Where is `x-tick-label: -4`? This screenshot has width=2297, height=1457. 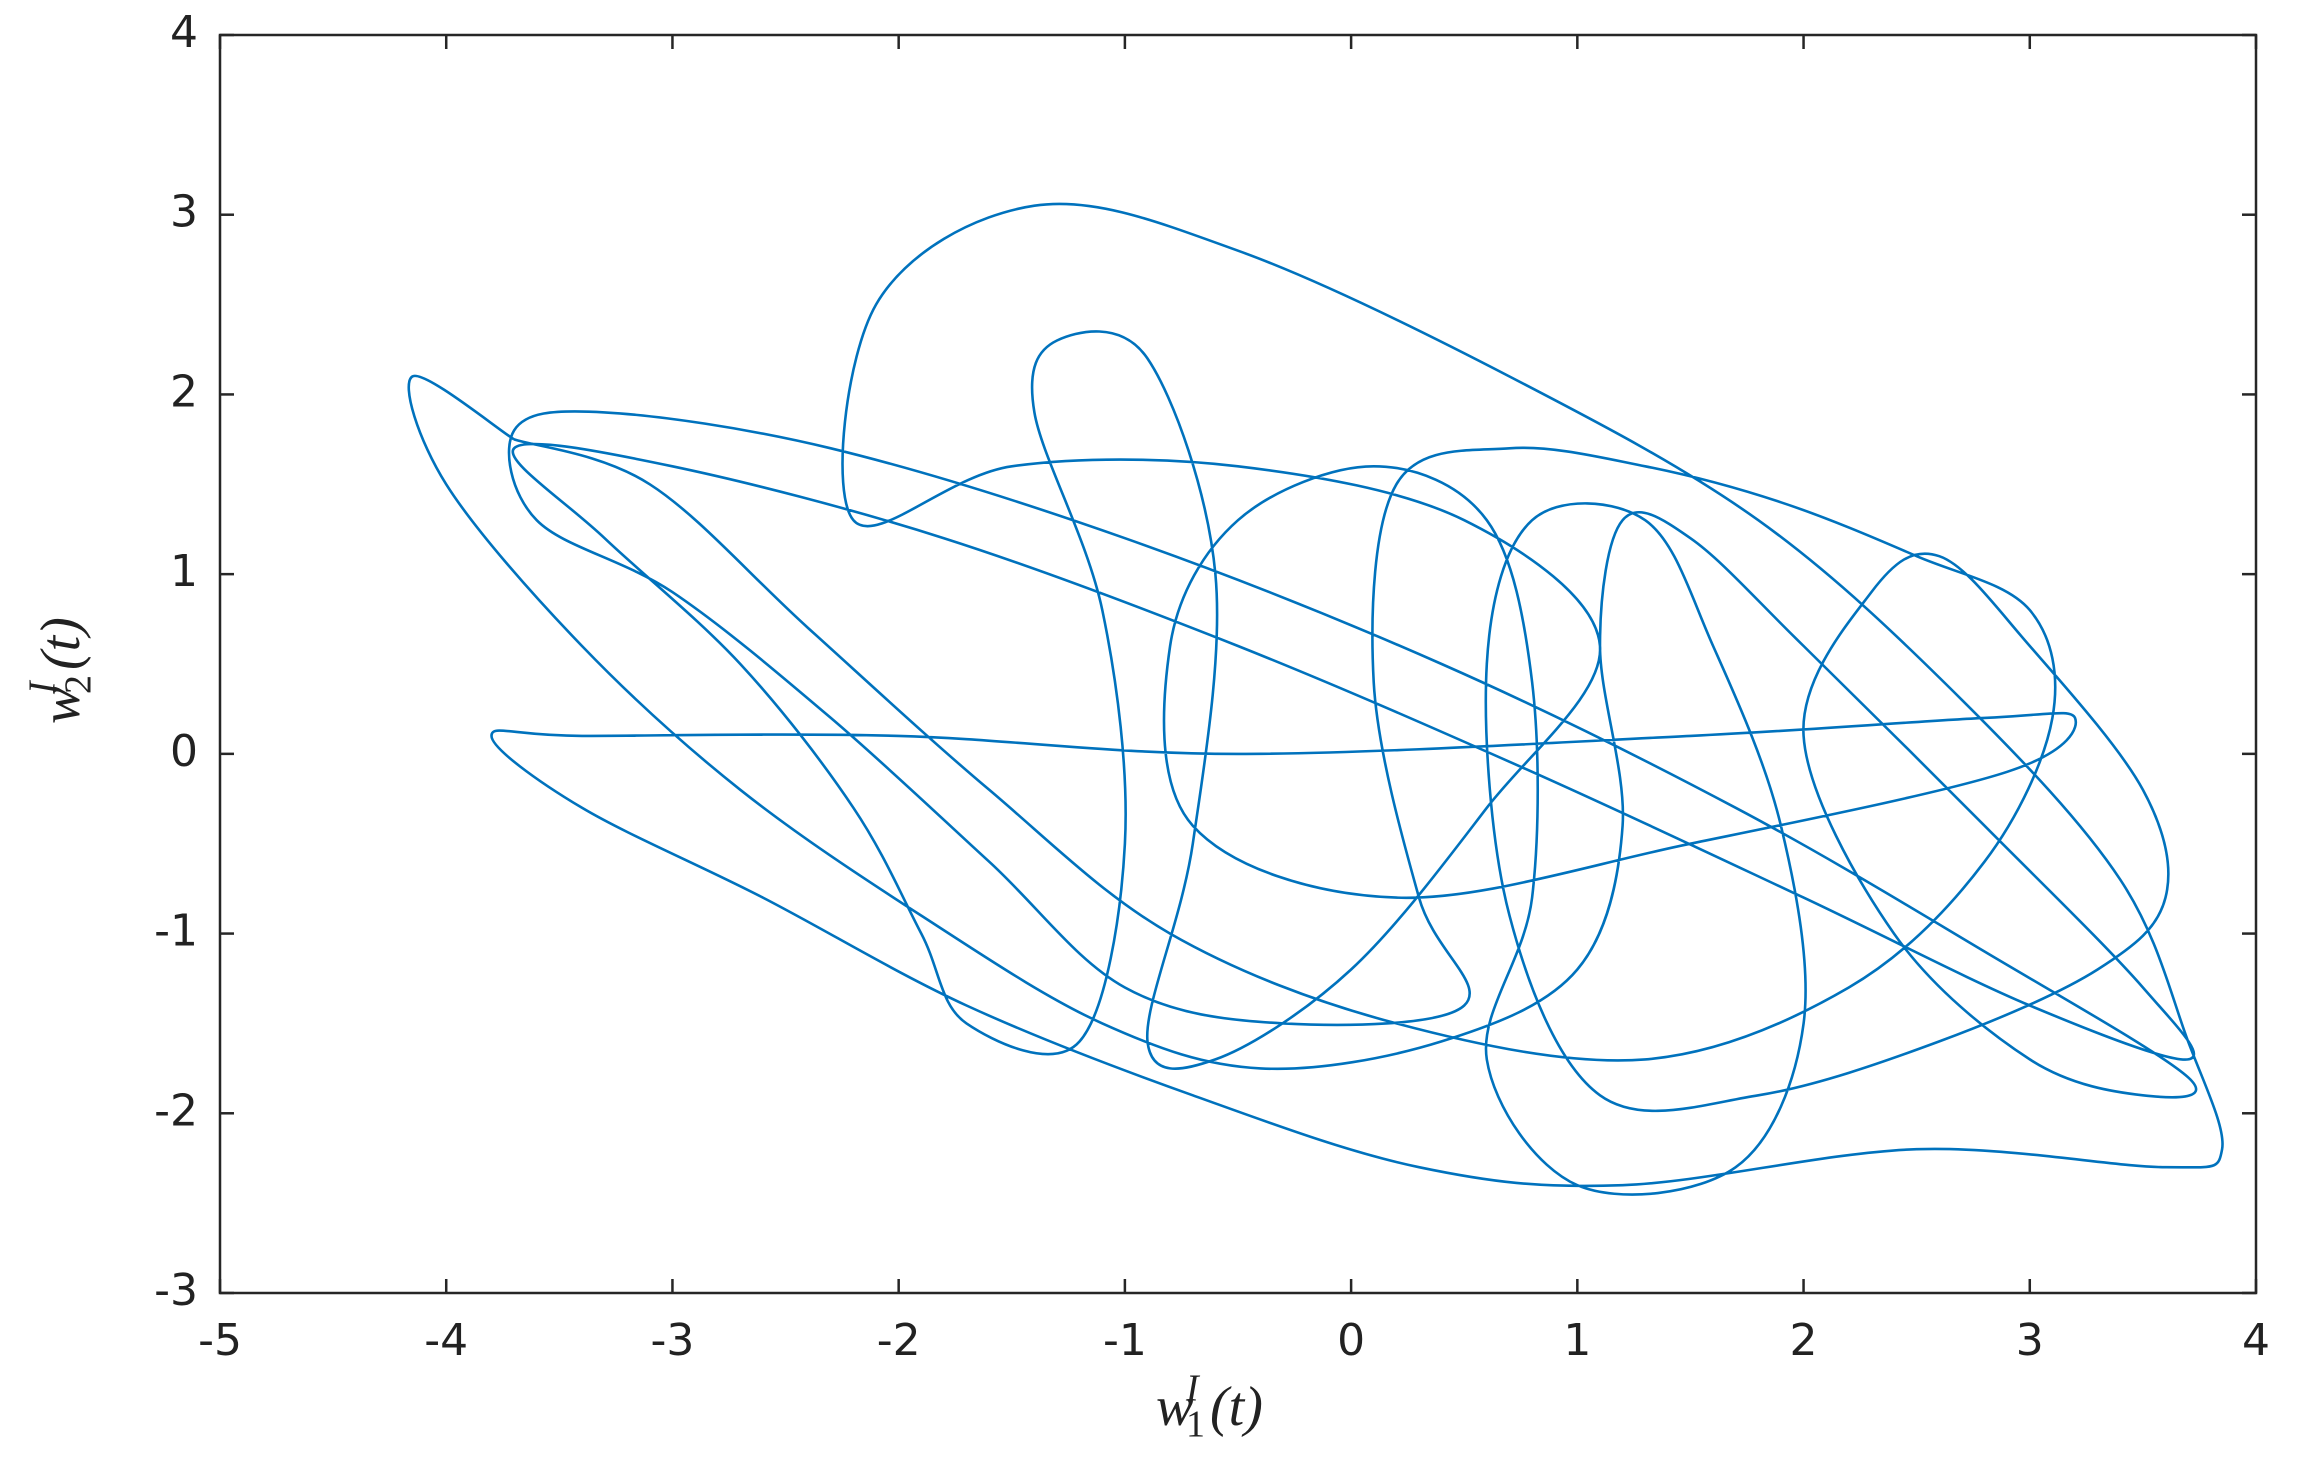
x-tick-label: -4 is located at coordinates (446, 1340).